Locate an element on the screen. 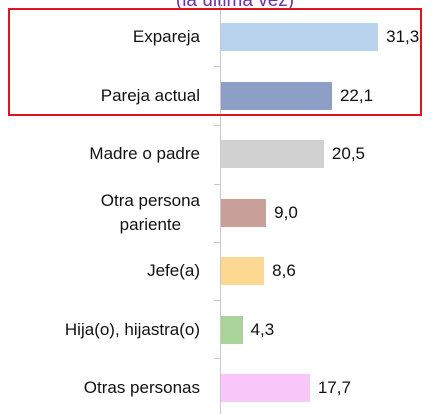  value-label: 8,6 is located at coordinates (284, 270).